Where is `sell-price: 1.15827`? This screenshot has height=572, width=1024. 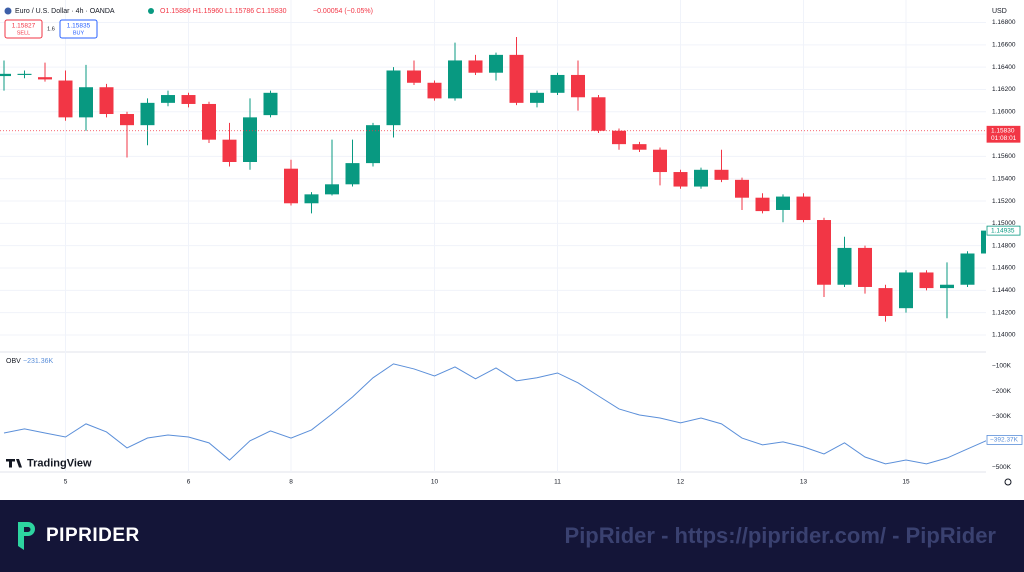 sell-price: 1.15827 is located at coordinates (24, 26).